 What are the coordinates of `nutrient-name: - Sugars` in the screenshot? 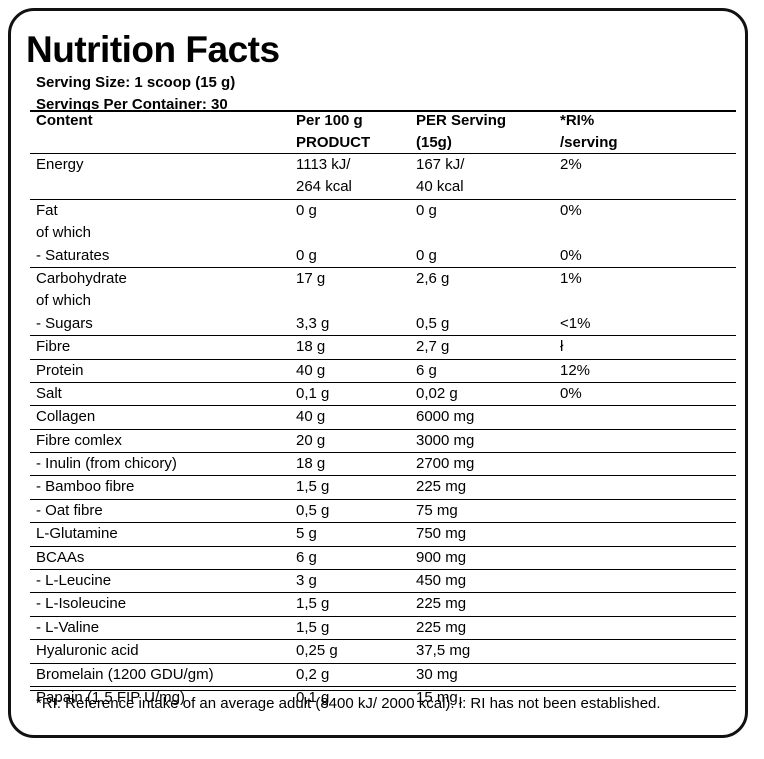 It's located at (64, 323).